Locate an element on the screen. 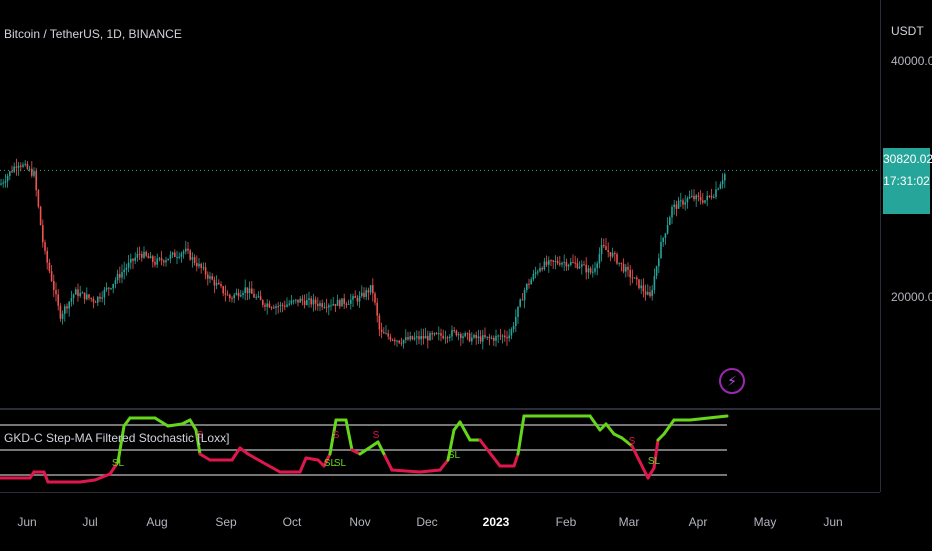  indicator-legend: GKD-C Step-MA Filtered Stochastic [Loxx] is located at coordinates (117, 438).